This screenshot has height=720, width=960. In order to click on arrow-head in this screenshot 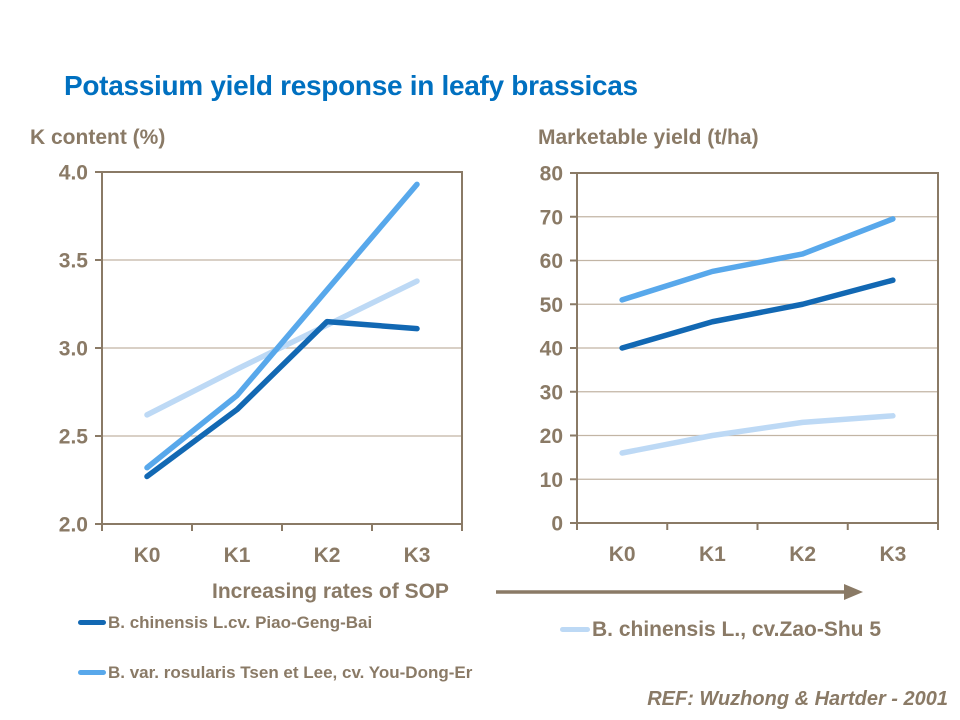, I will do `click(853, 592)`.